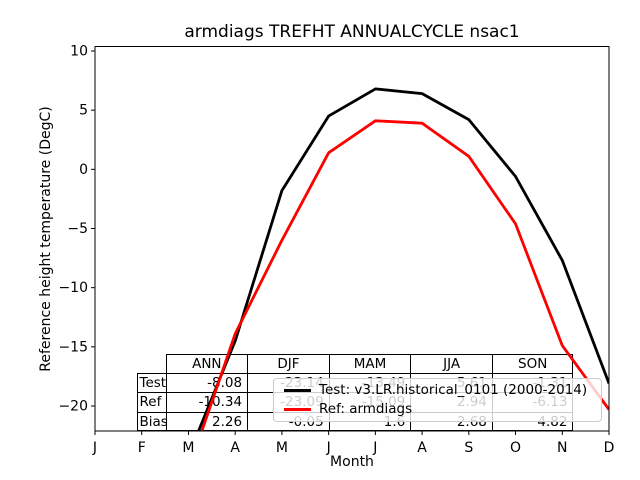  I want to click on x-axis-label: Month, so click(352, 462).